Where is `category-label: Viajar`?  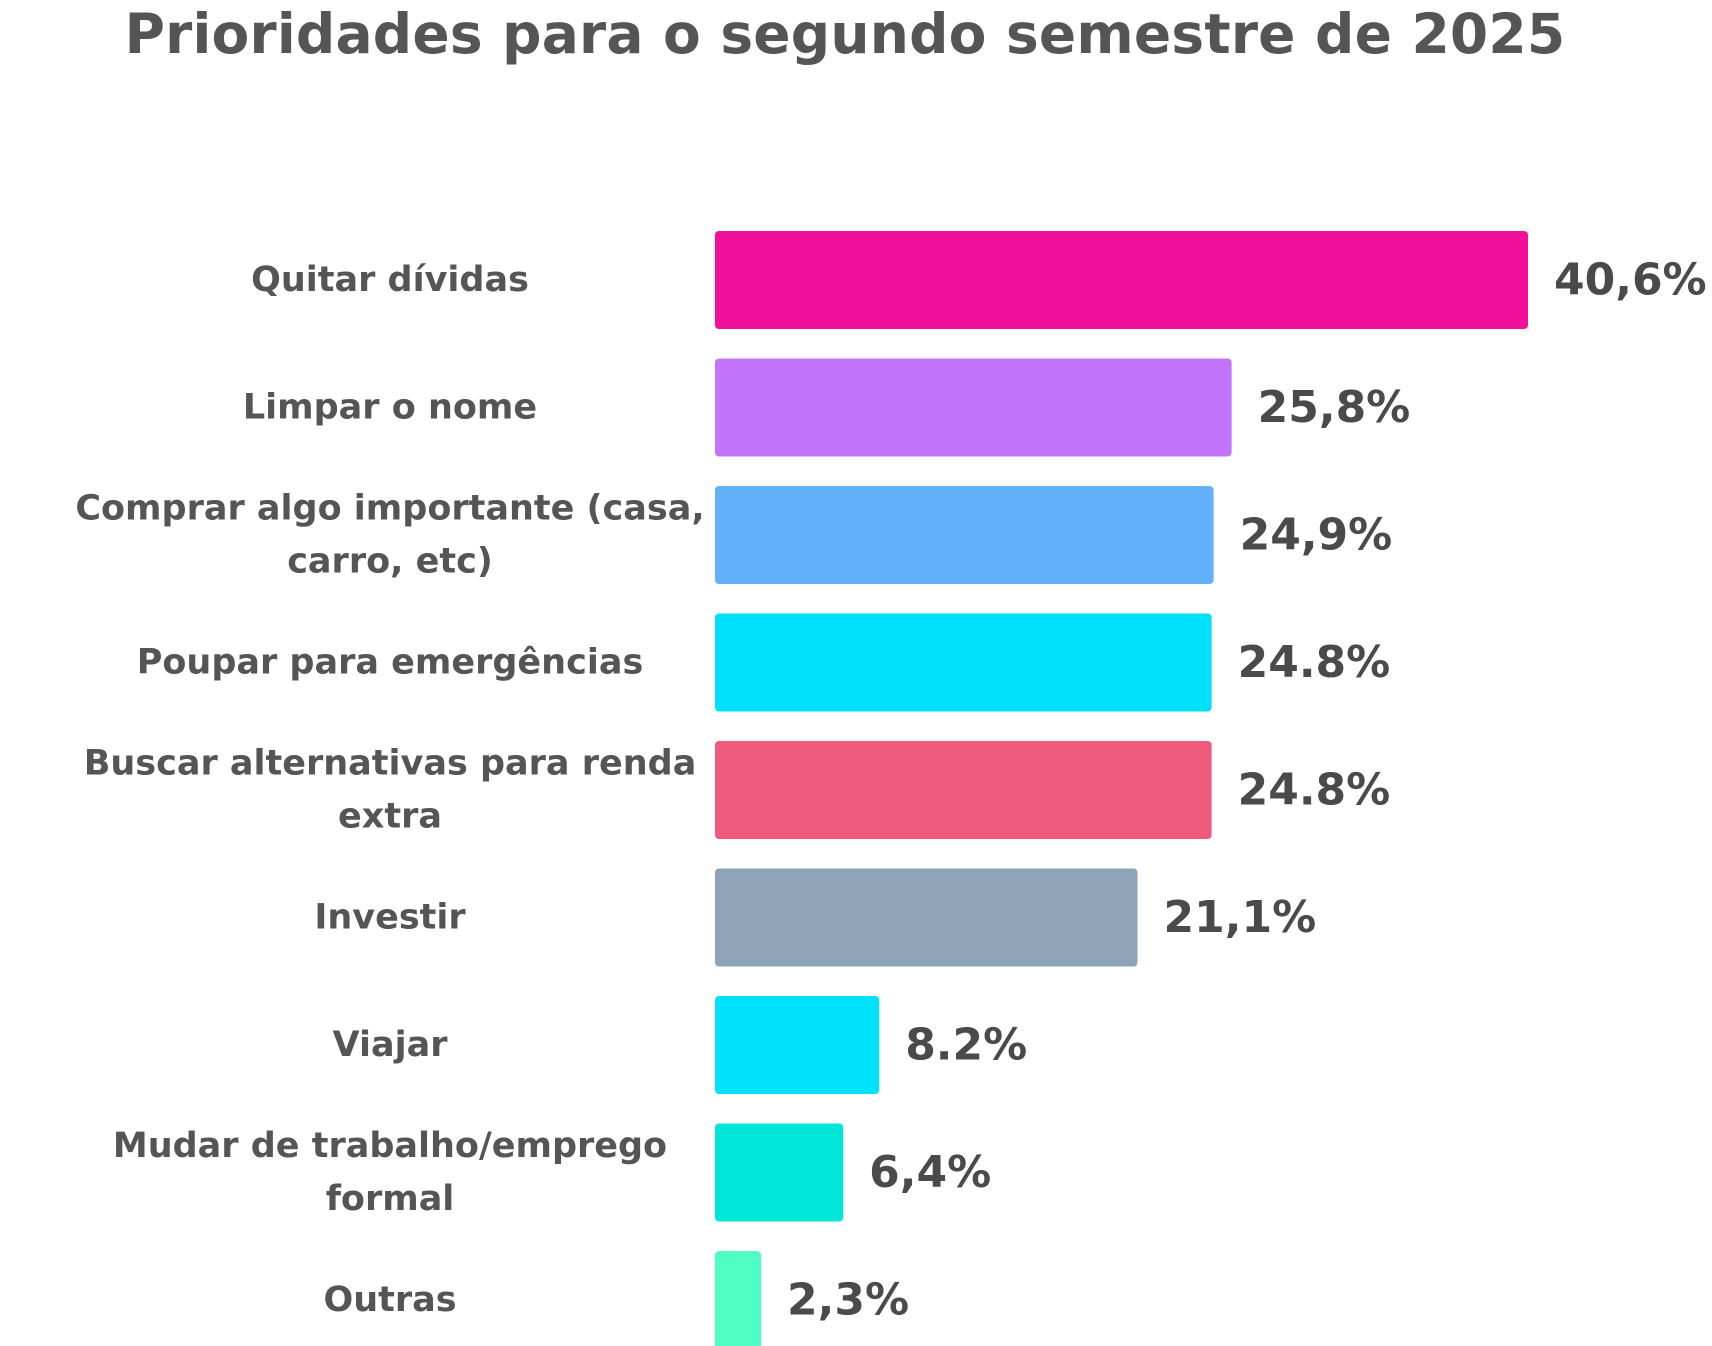 category-label: Viajar is located at coordinates (391, 1045).